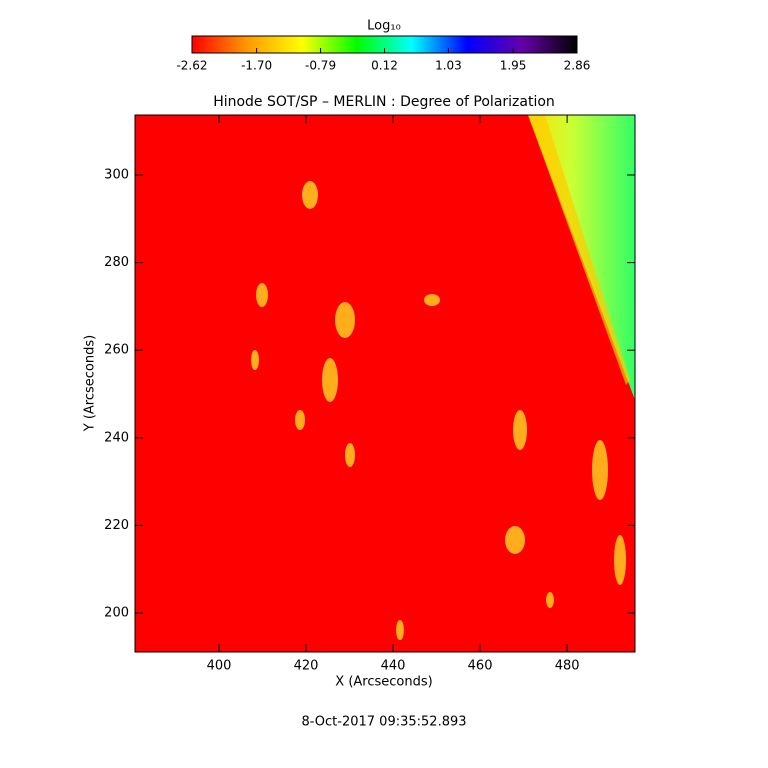  Describe the element at coordinates (567, 666) in the screenshot. I see `x-tick-label: 480` at that location.